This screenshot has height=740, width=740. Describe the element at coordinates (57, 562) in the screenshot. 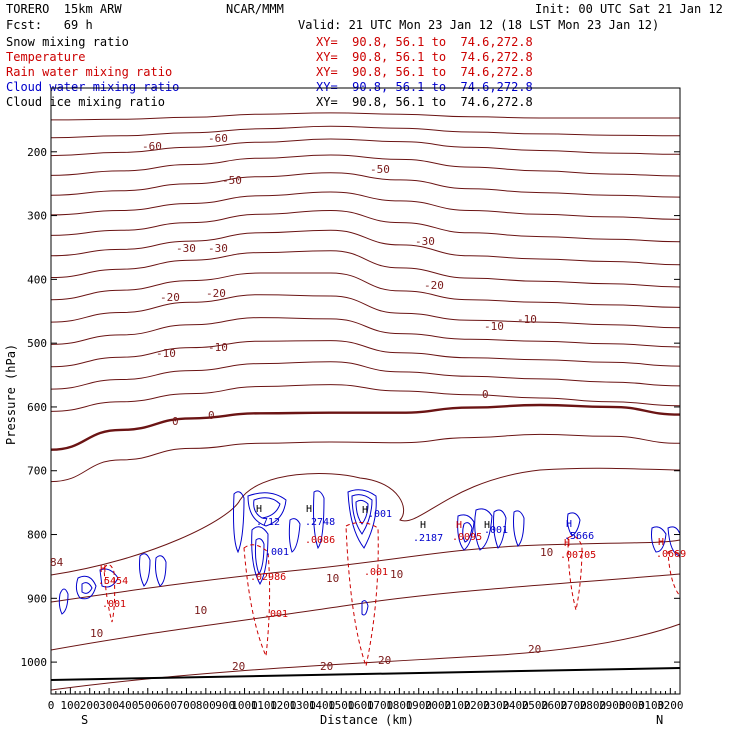

I see `contour-label: 84` at that location.